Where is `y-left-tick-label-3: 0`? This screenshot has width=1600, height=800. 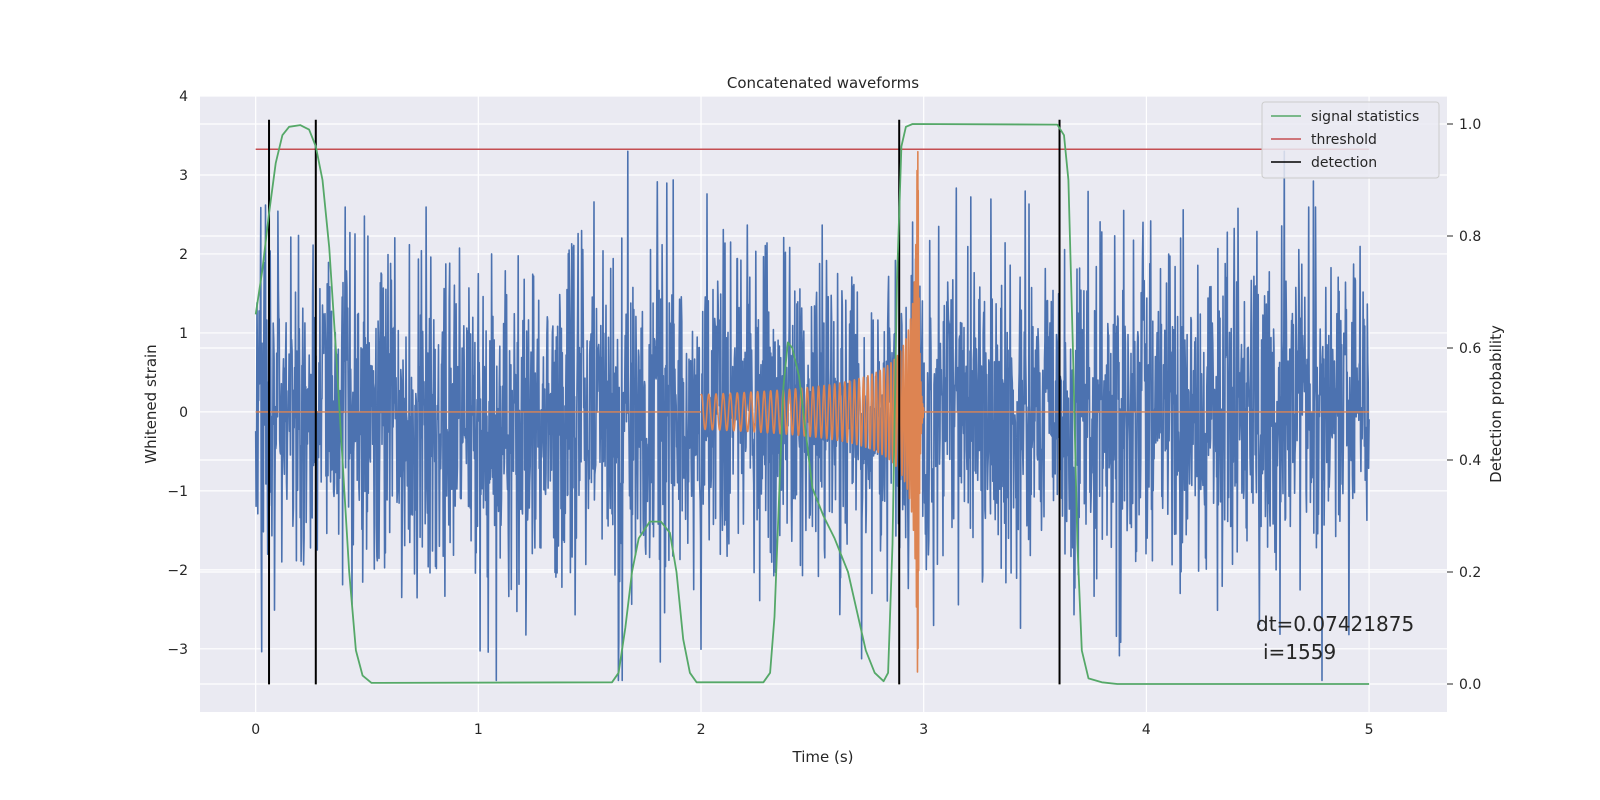
y-left-tick-label-3: 0 is located at coordinates (183, 413).